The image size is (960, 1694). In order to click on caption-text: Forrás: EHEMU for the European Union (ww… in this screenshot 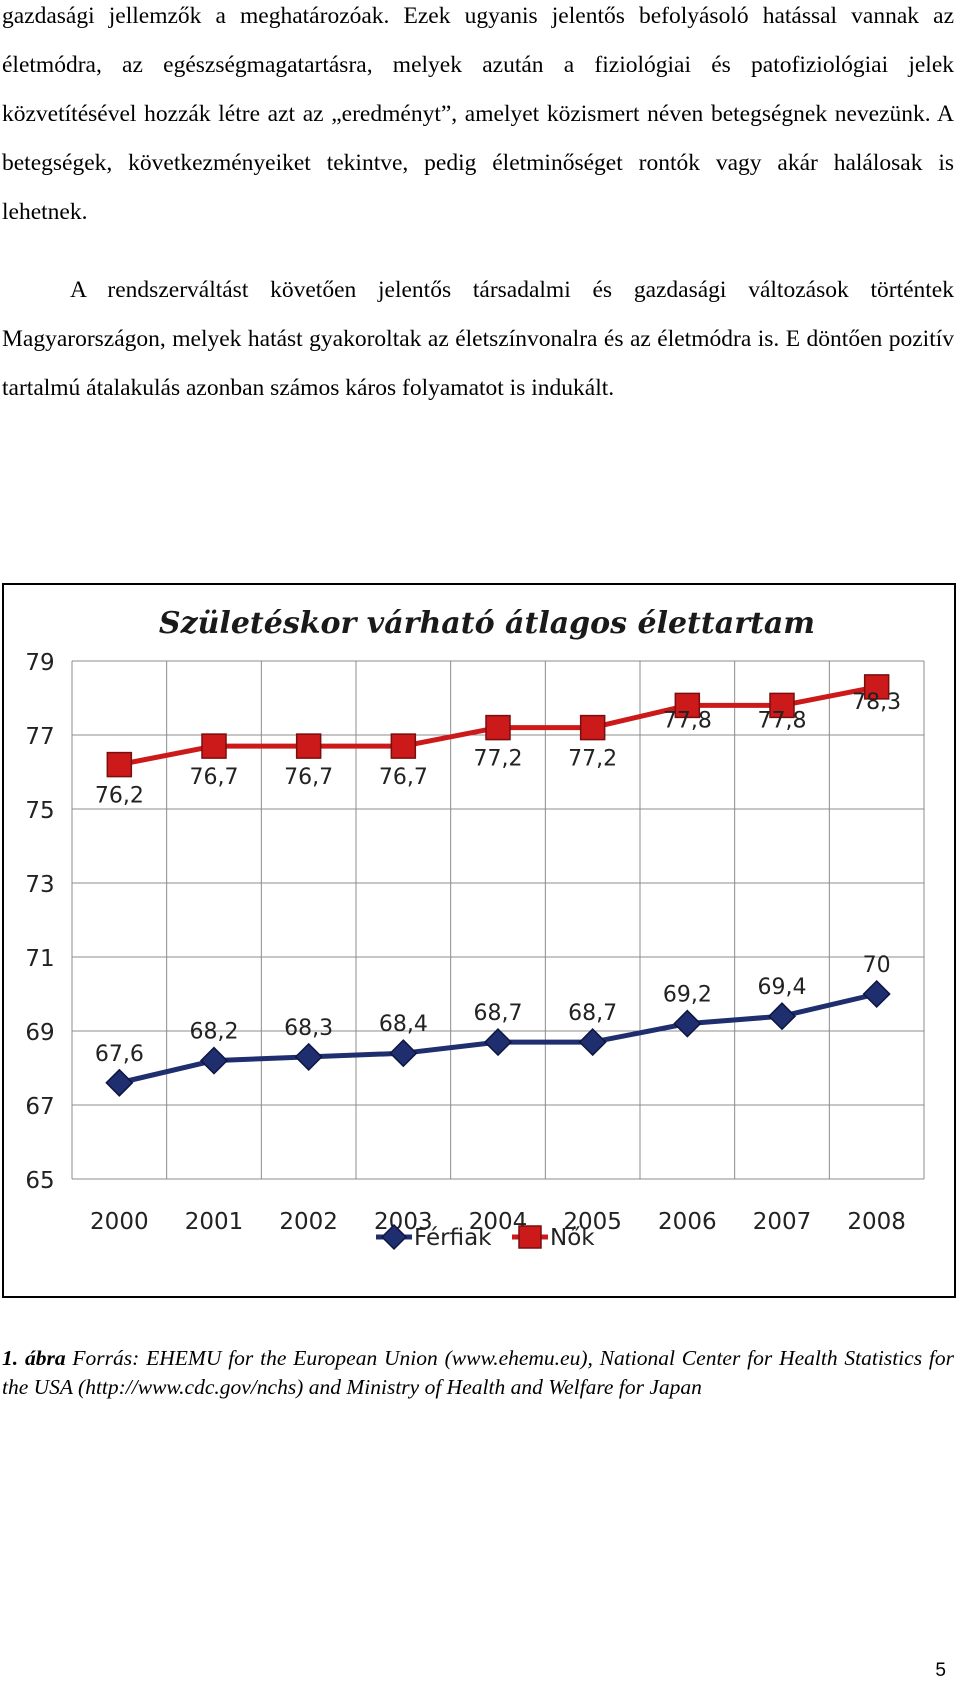, I will do `click(478, 1372)`.